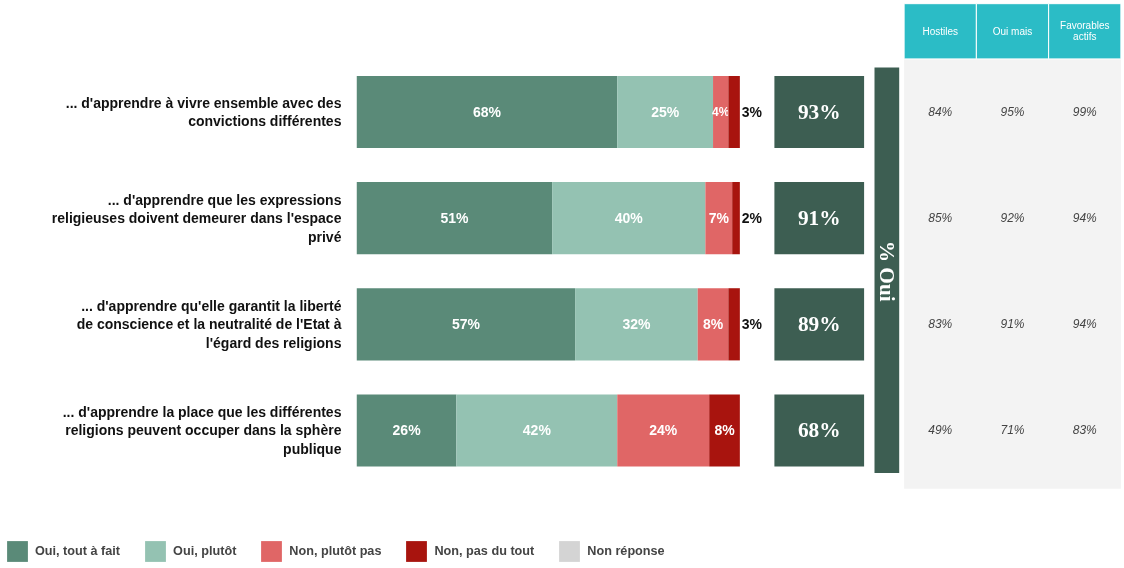  What do you see at coordinates (940, 430) in the screenshot?
I see `text: 49%` at bounding box center [940, 430].